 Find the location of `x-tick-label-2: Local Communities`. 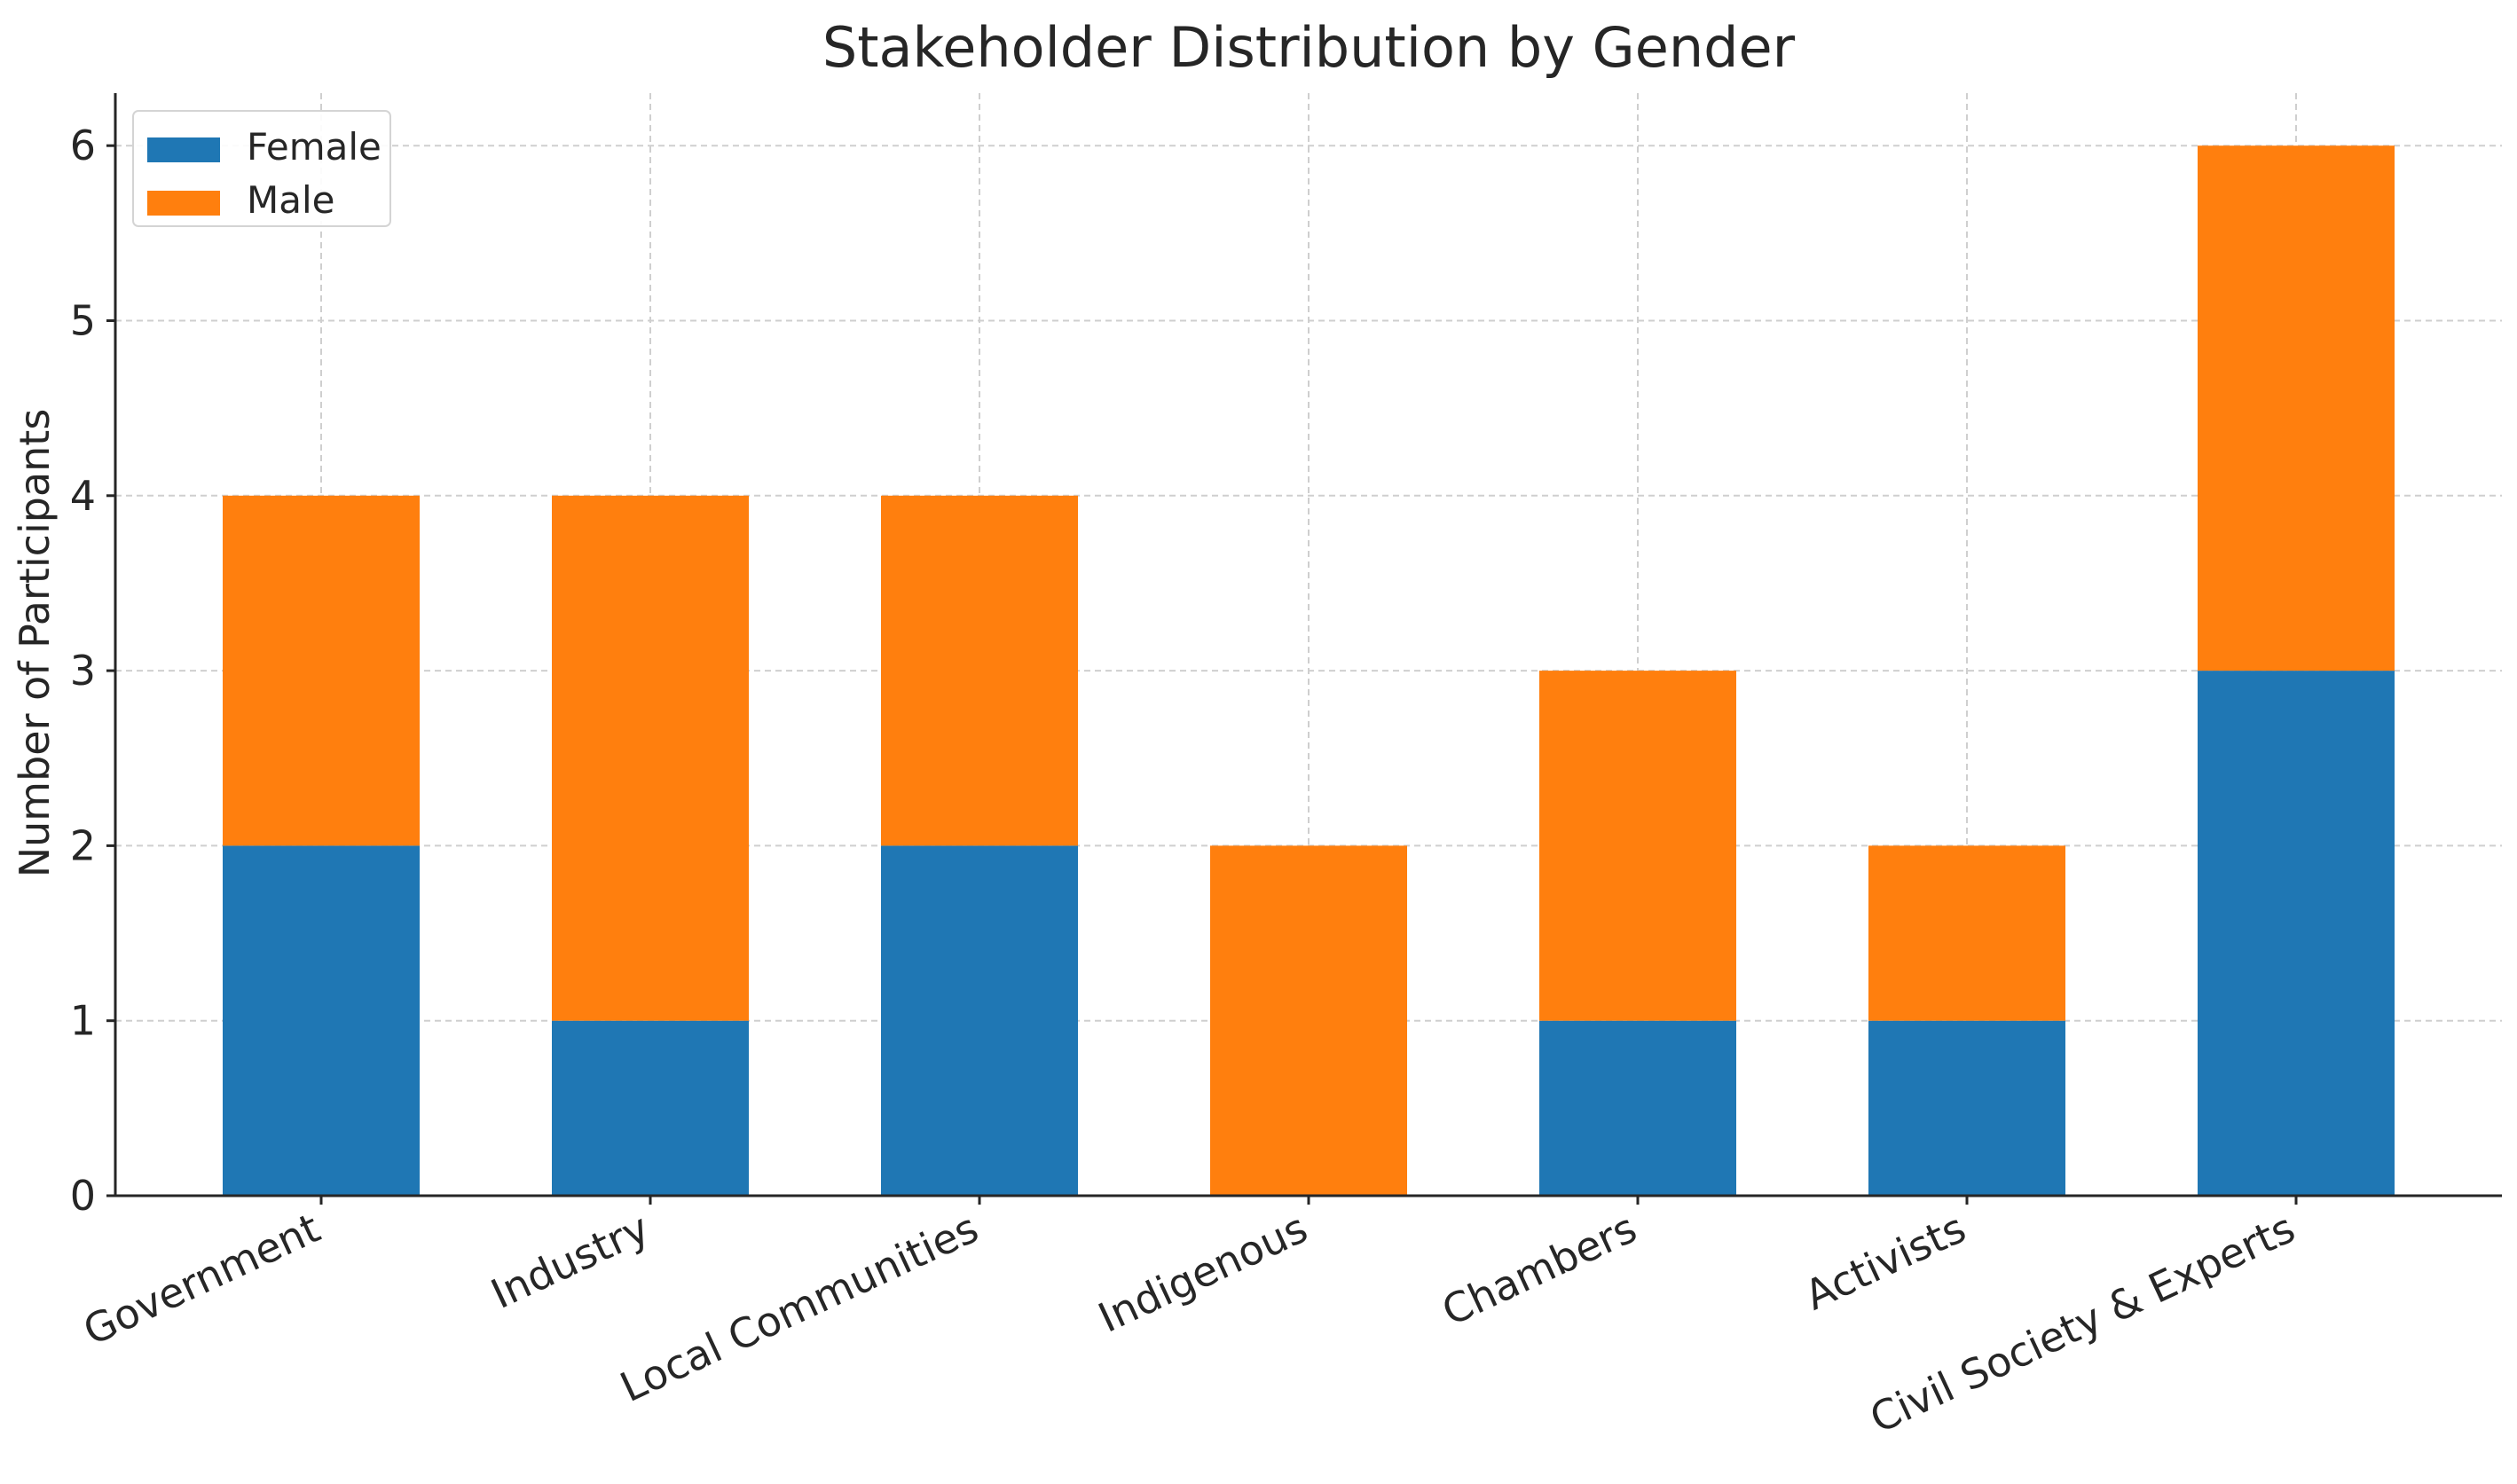

x-tick-label-2: Local Communities is located at coordinates (799, 1307).